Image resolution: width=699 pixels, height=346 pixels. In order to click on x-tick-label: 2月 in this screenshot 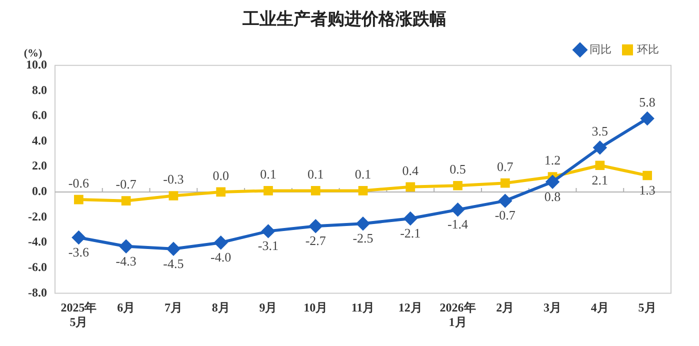, I will do `click(505, 307)`.